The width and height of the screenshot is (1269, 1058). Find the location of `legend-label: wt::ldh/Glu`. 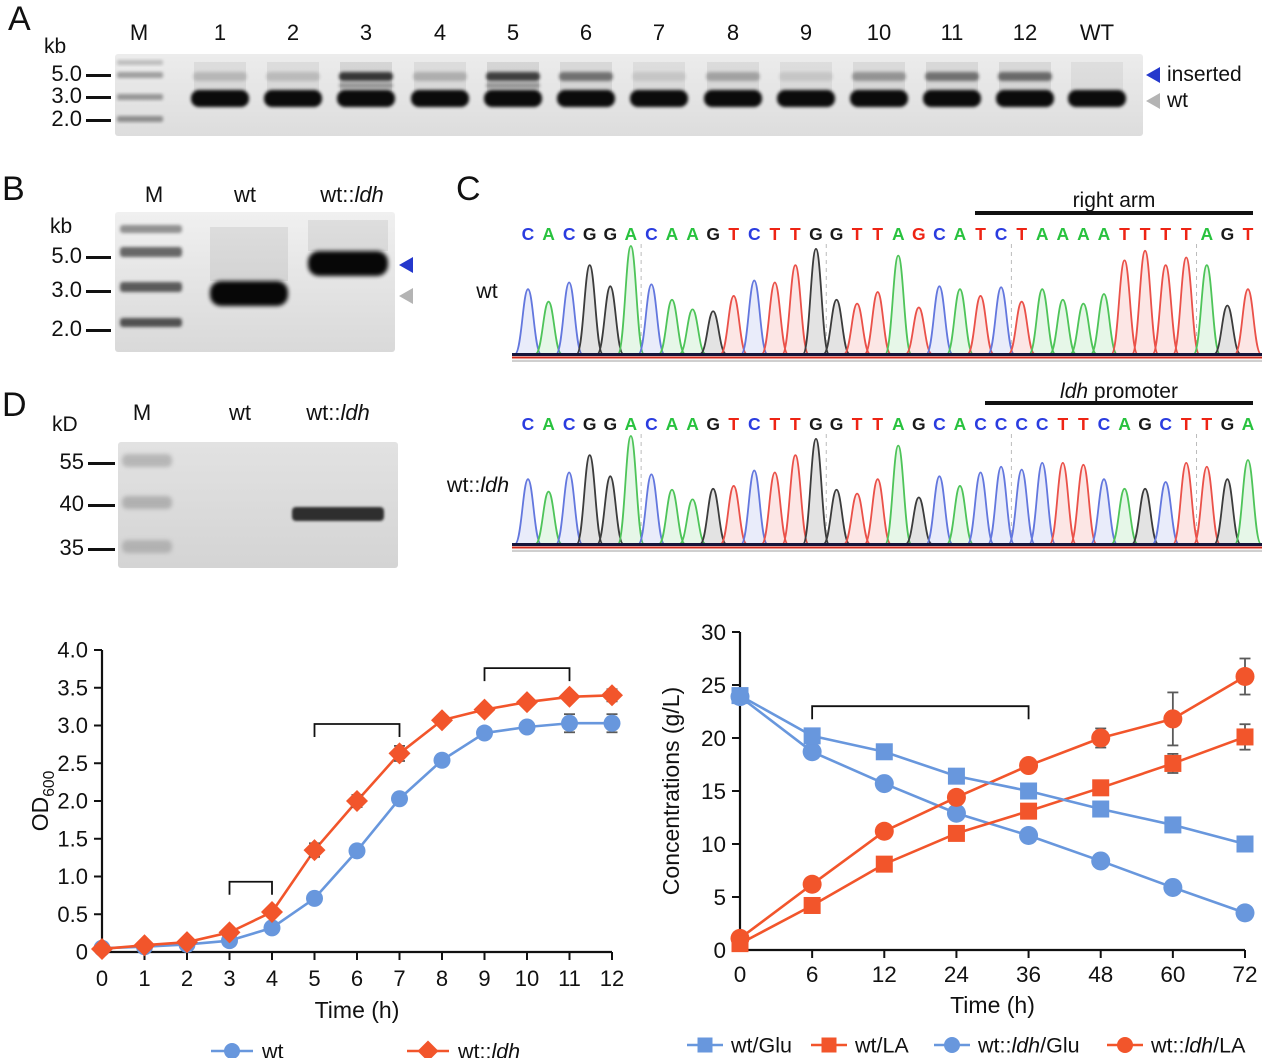

legend-label: wt::ldh/Glu is located at coordinates (1028, 1046).